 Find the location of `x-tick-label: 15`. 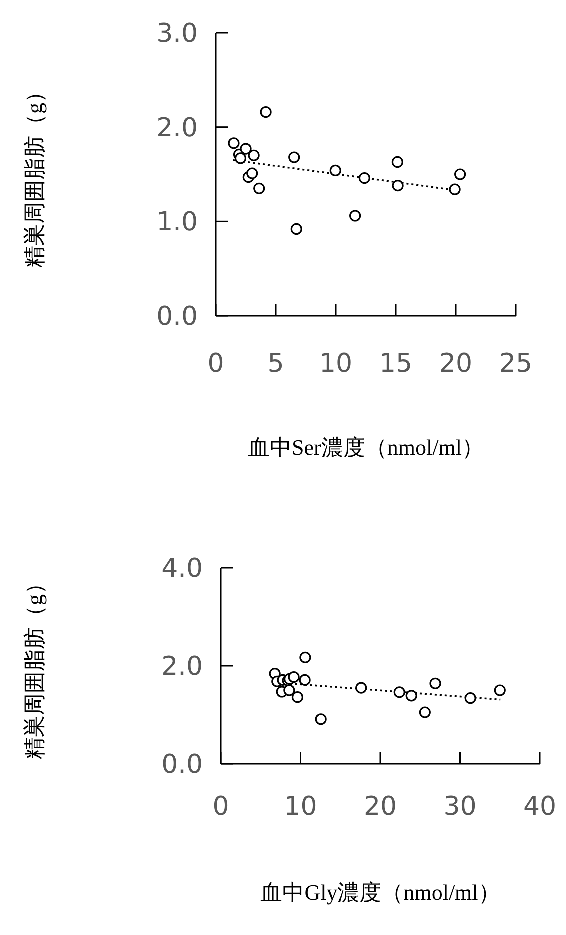

x-tick-label: 15 is located at coordinates (396, 364).